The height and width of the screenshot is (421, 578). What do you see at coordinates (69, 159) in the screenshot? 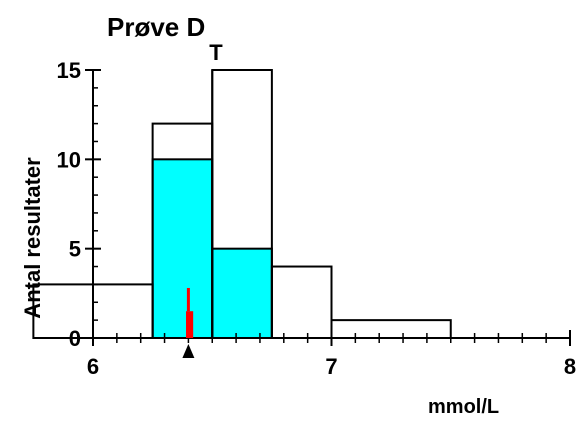
I see `y-tick-label-10: 10` at bounding box center [69, 159].